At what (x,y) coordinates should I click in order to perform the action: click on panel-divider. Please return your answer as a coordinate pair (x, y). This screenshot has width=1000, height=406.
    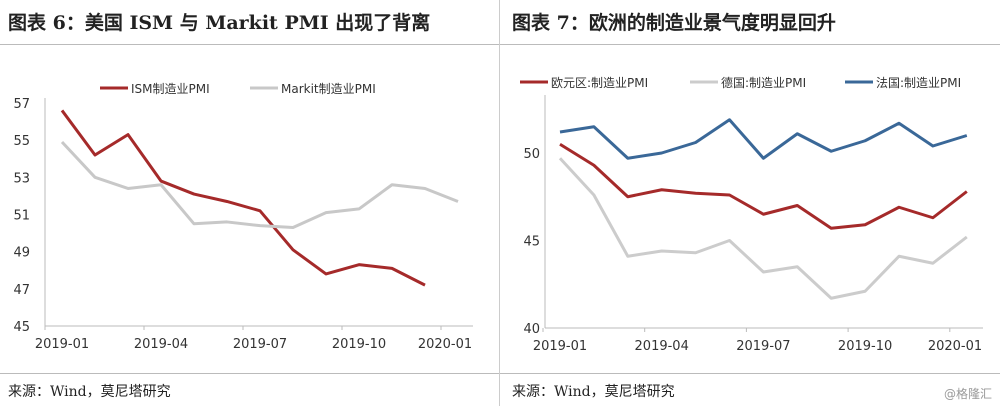
    Looking at the image, I should click on (499, 203).